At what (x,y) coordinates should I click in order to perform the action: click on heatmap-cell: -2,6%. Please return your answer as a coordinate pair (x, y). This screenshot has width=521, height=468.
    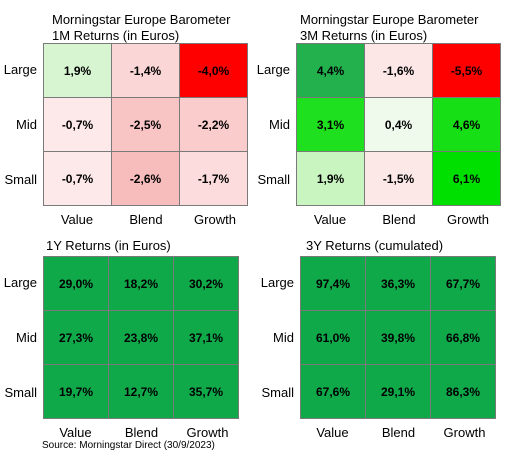
    Looking at the image, I should click on (146, 179).